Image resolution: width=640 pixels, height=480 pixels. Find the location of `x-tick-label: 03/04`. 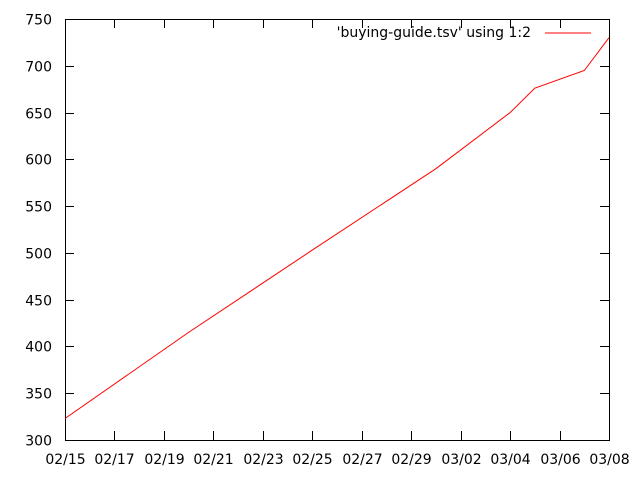

x-tick-label: 03/04 is located at coordinates (510, 460).